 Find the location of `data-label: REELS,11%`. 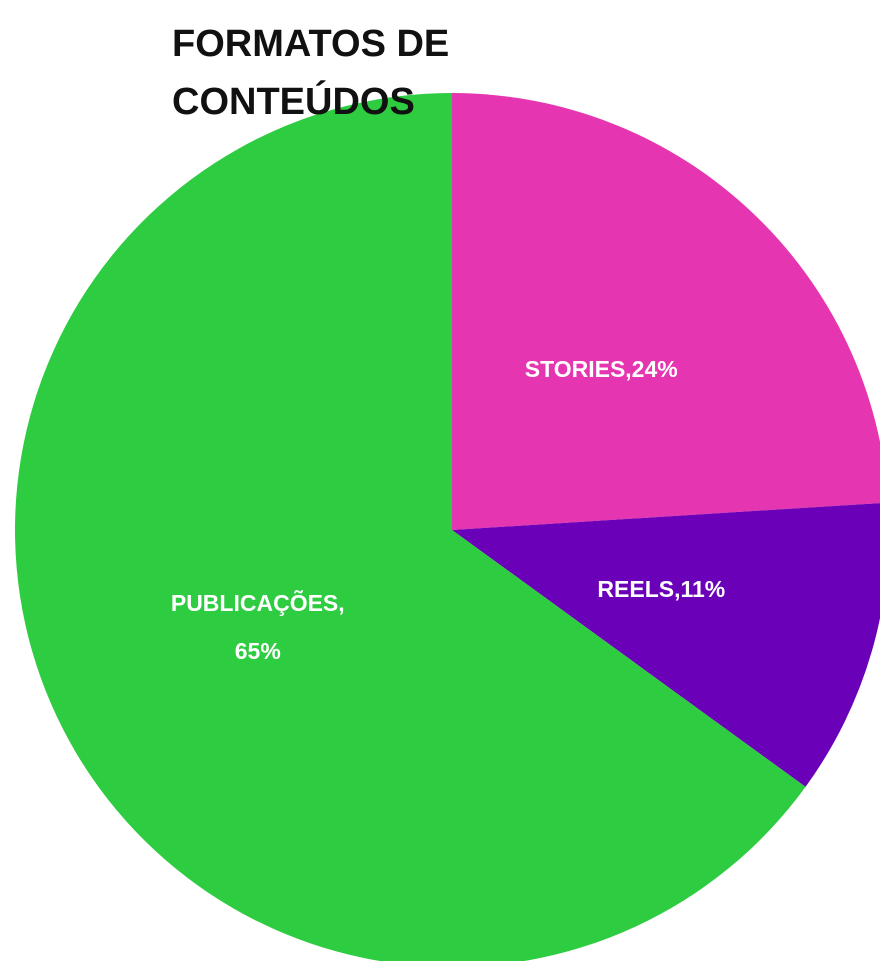

data-label: REELS,11% is located at coordinates (661, 589).